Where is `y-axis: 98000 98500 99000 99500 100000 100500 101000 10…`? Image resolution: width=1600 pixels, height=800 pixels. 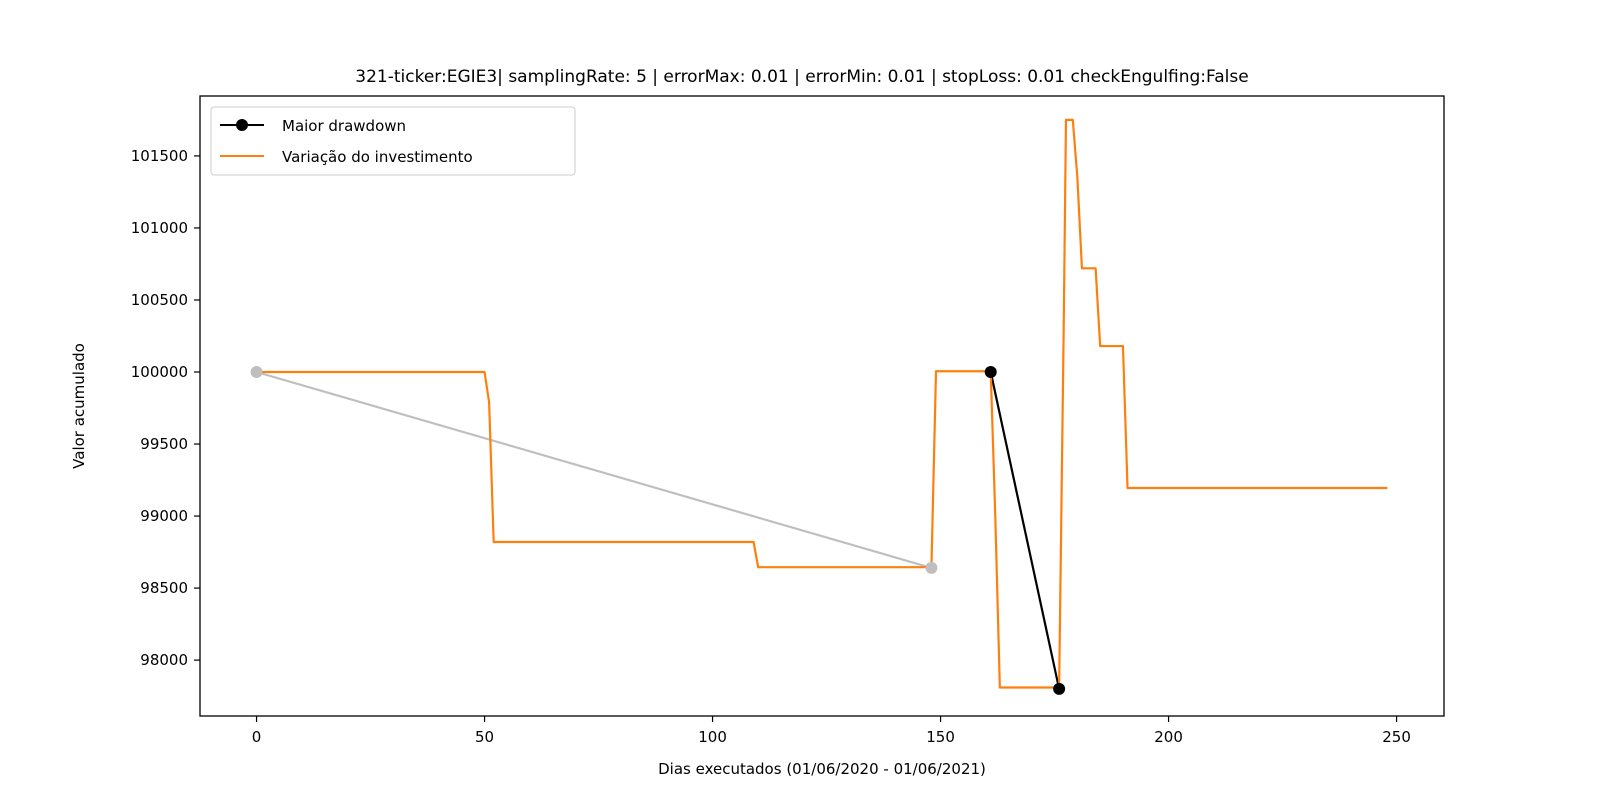
y-axis: 98000 98500 99000 99500 100000 100500 101000 10… is located at coordinates (165, 408).